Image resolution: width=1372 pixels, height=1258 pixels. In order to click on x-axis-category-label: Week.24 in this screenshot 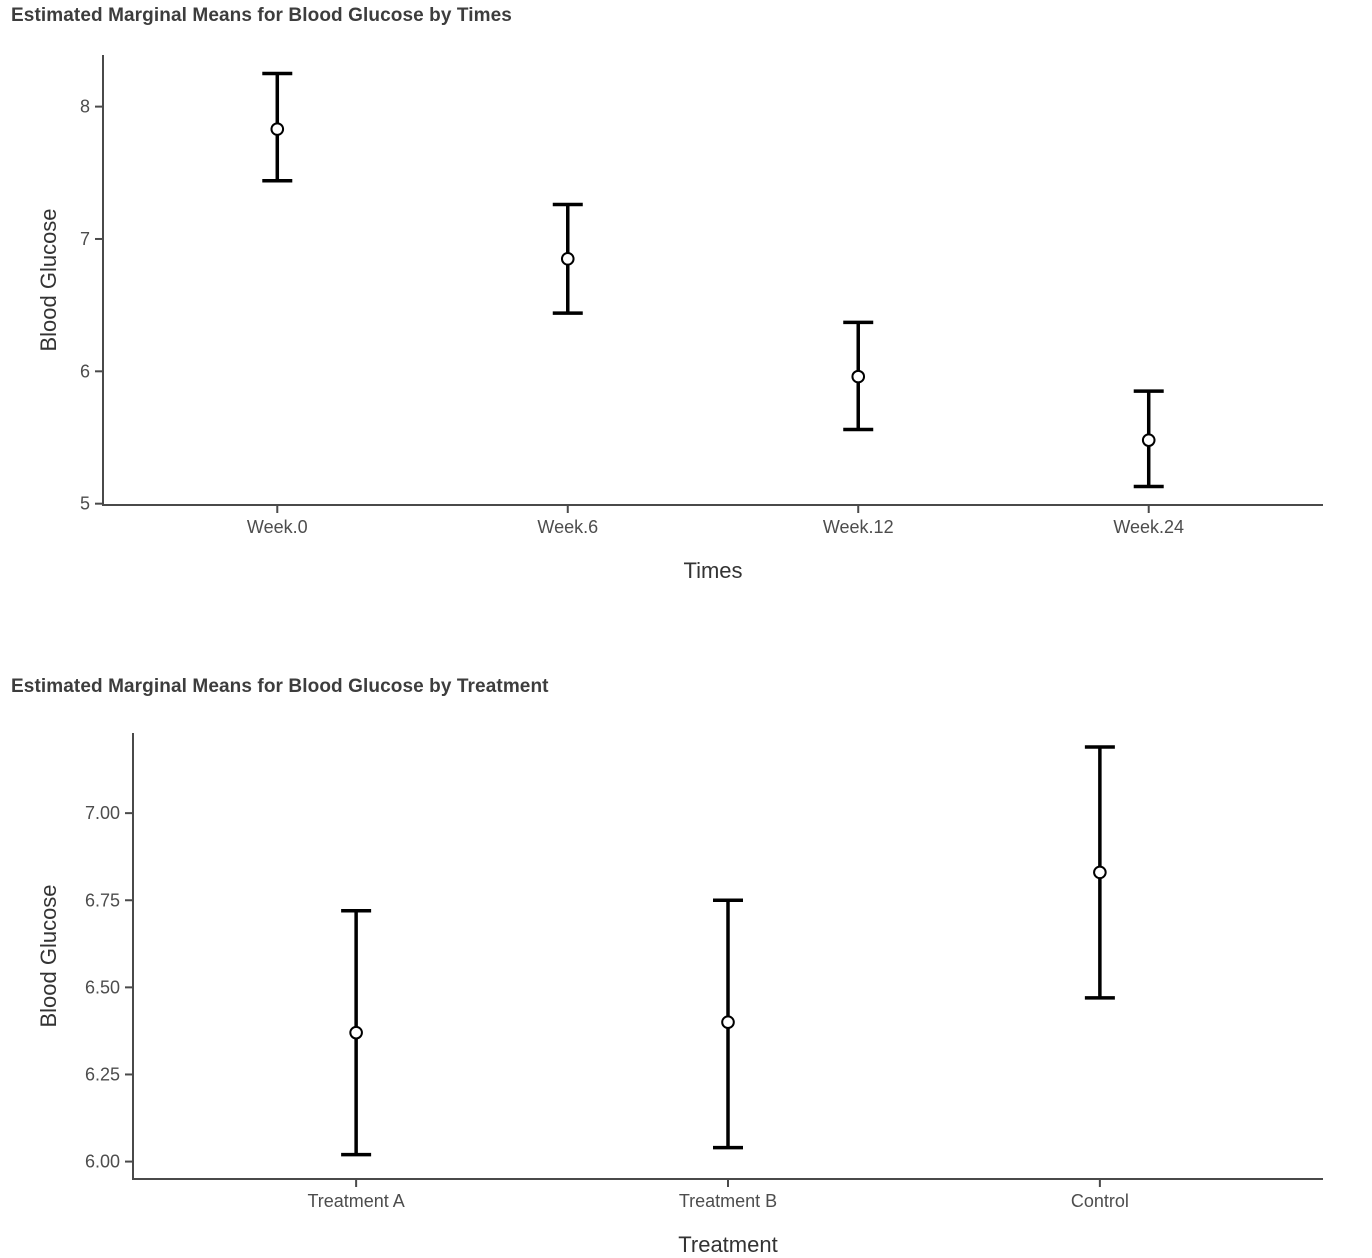, I will do `click(1148, 527)`.